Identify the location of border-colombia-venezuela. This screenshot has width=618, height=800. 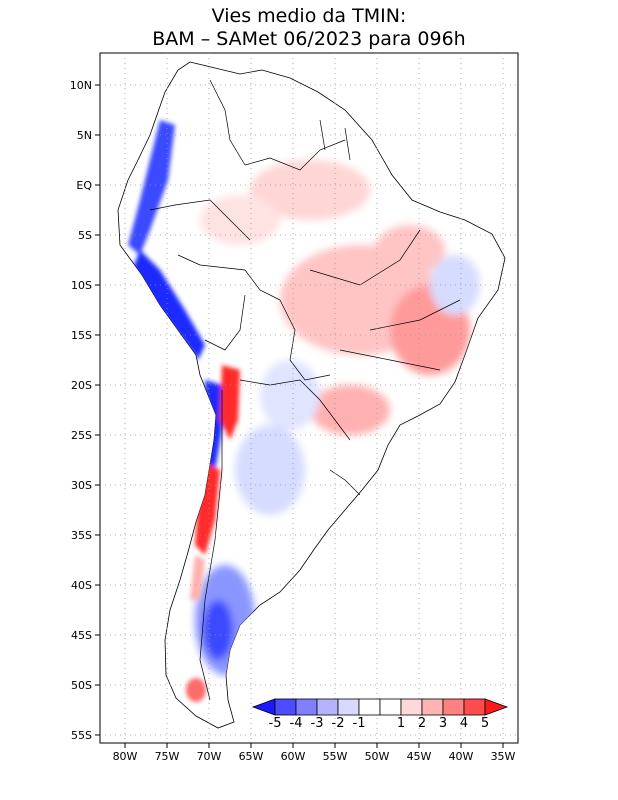
(227, 122).